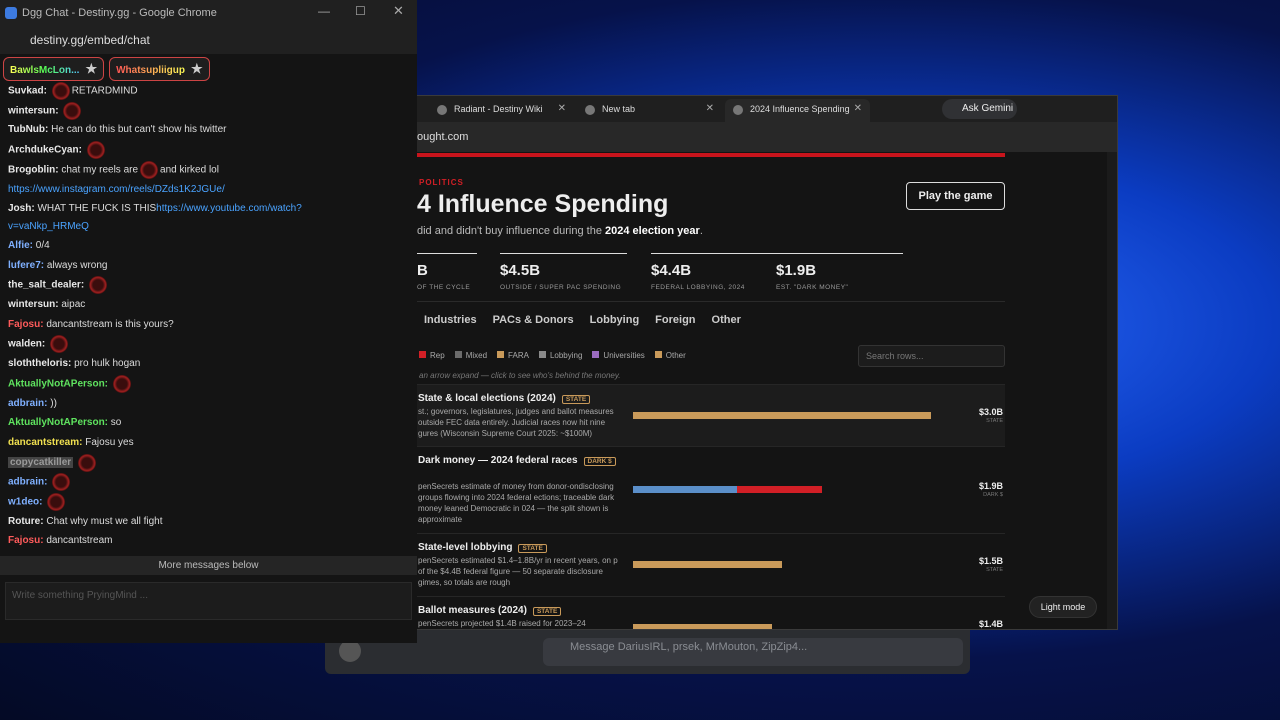  What do you see at coordinates (504, 398) in the screenshot?
I see `row-title: State & local elections (2024) STATE` at bounding box center [504, 398].